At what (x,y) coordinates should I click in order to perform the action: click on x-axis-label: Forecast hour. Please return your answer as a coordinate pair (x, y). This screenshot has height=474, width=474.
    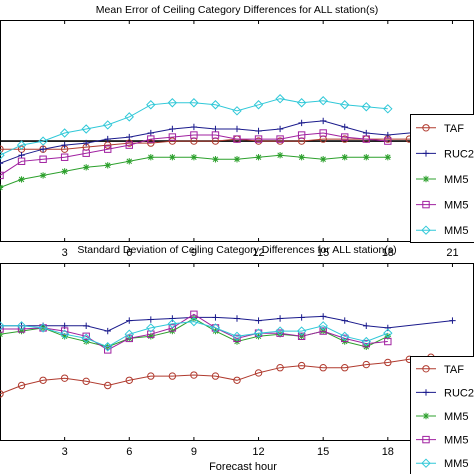
    Looking at the image, I should click on (243, 467).